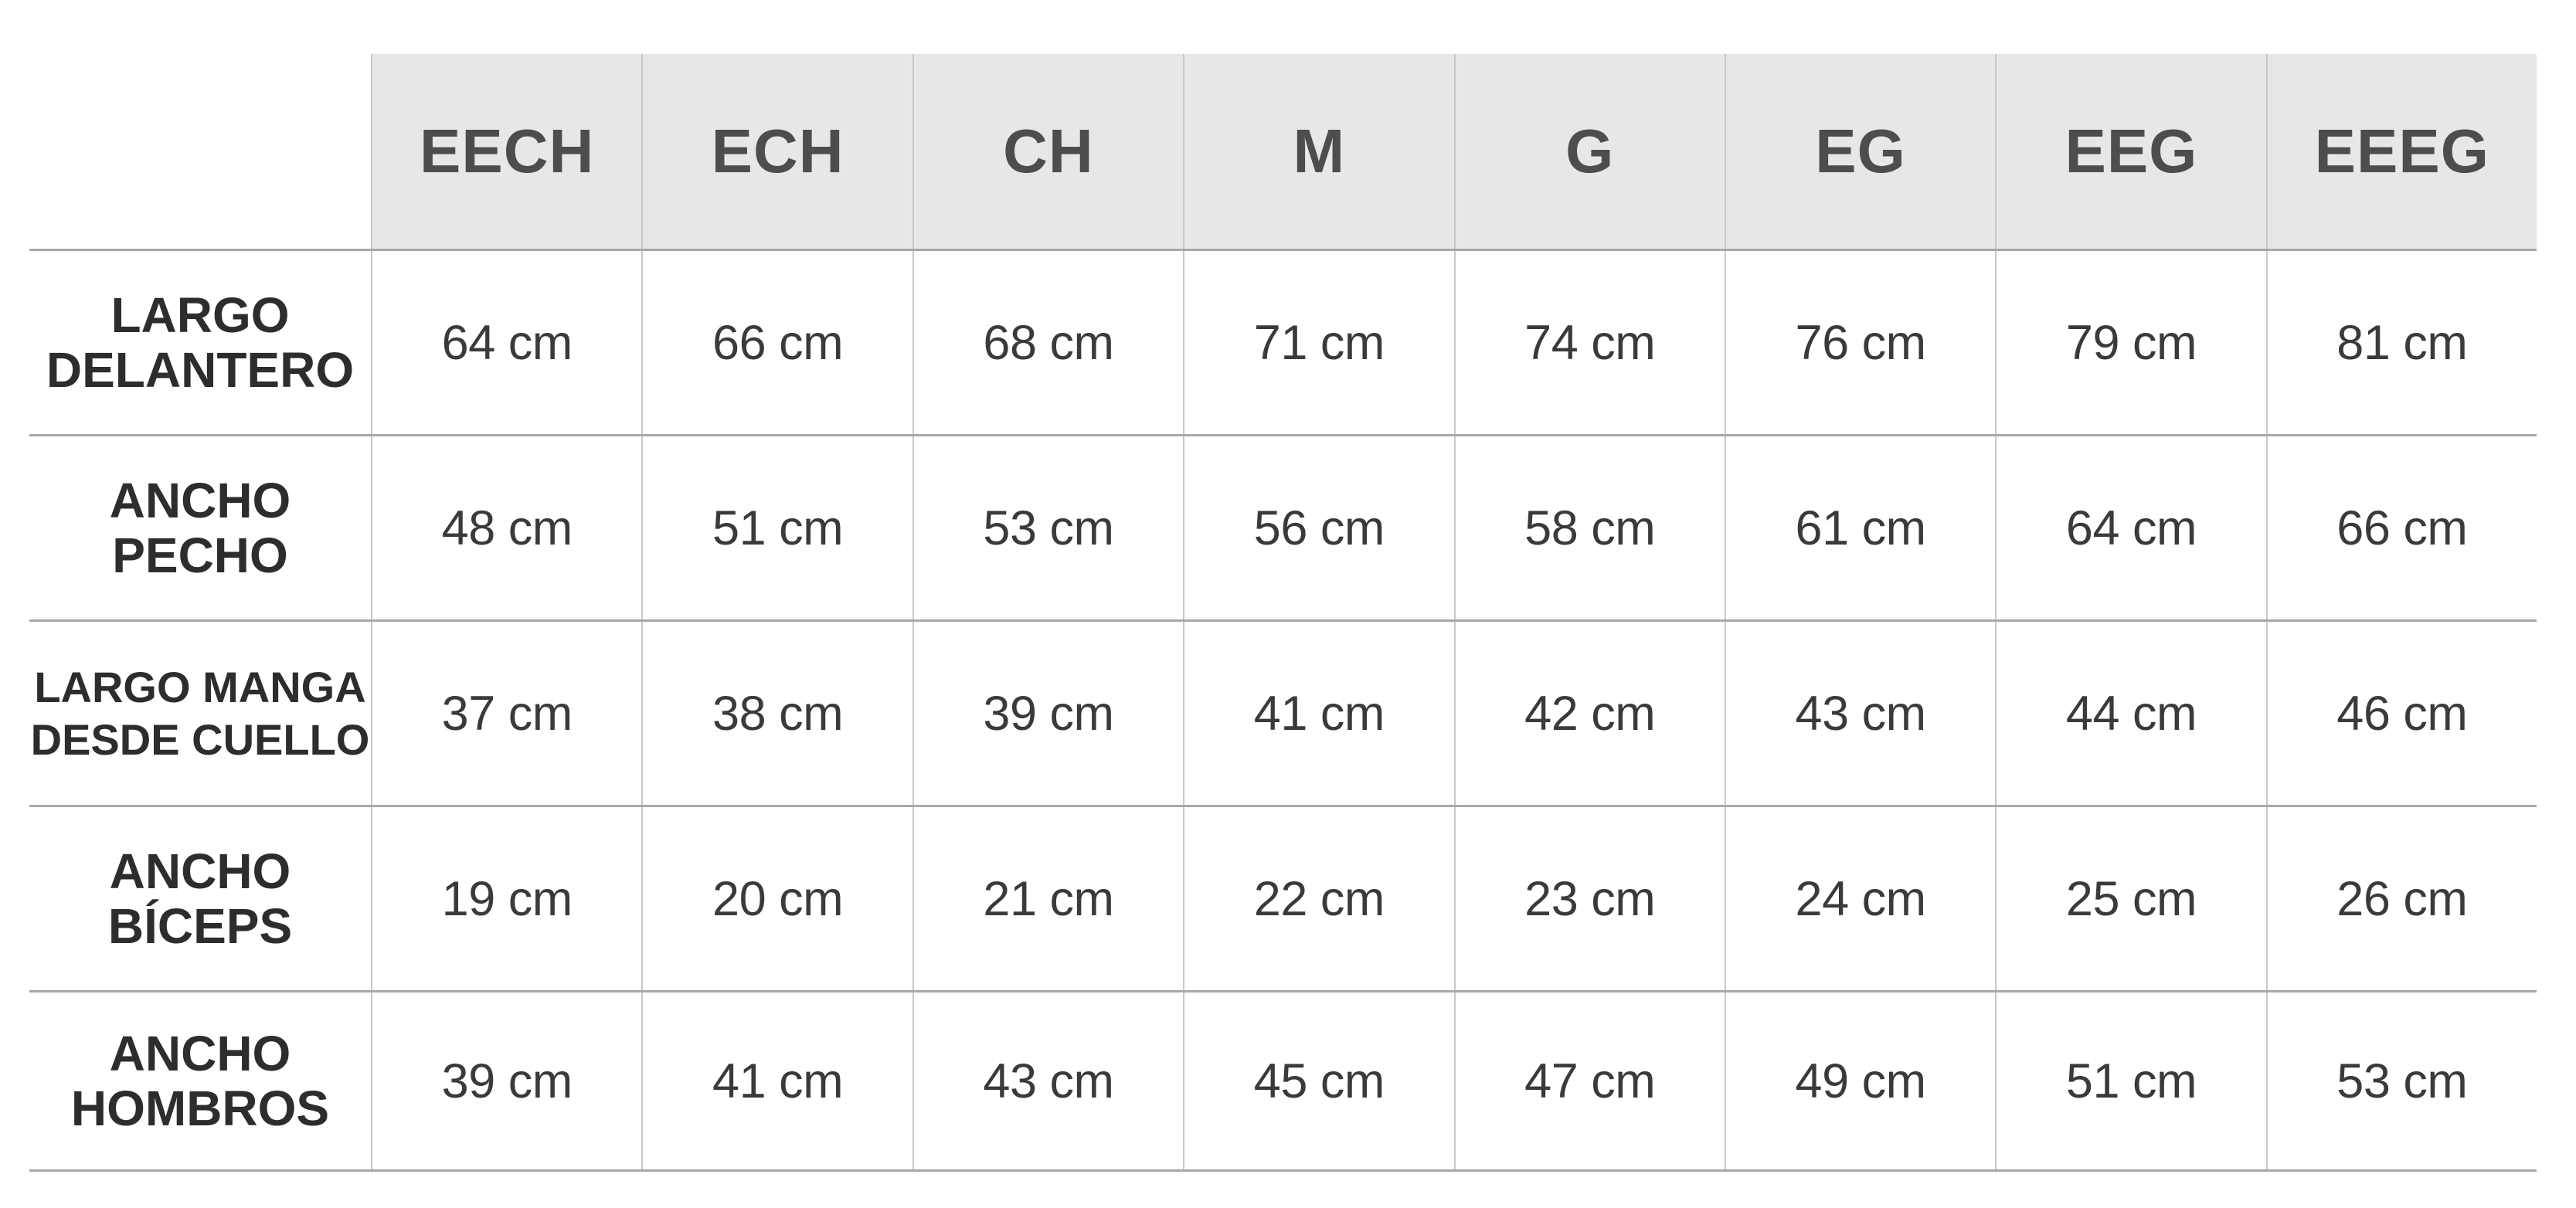  Describe the element at coordinates (2130, 898) in the screenshot. I see `table-cell: 25 cm` at that location.